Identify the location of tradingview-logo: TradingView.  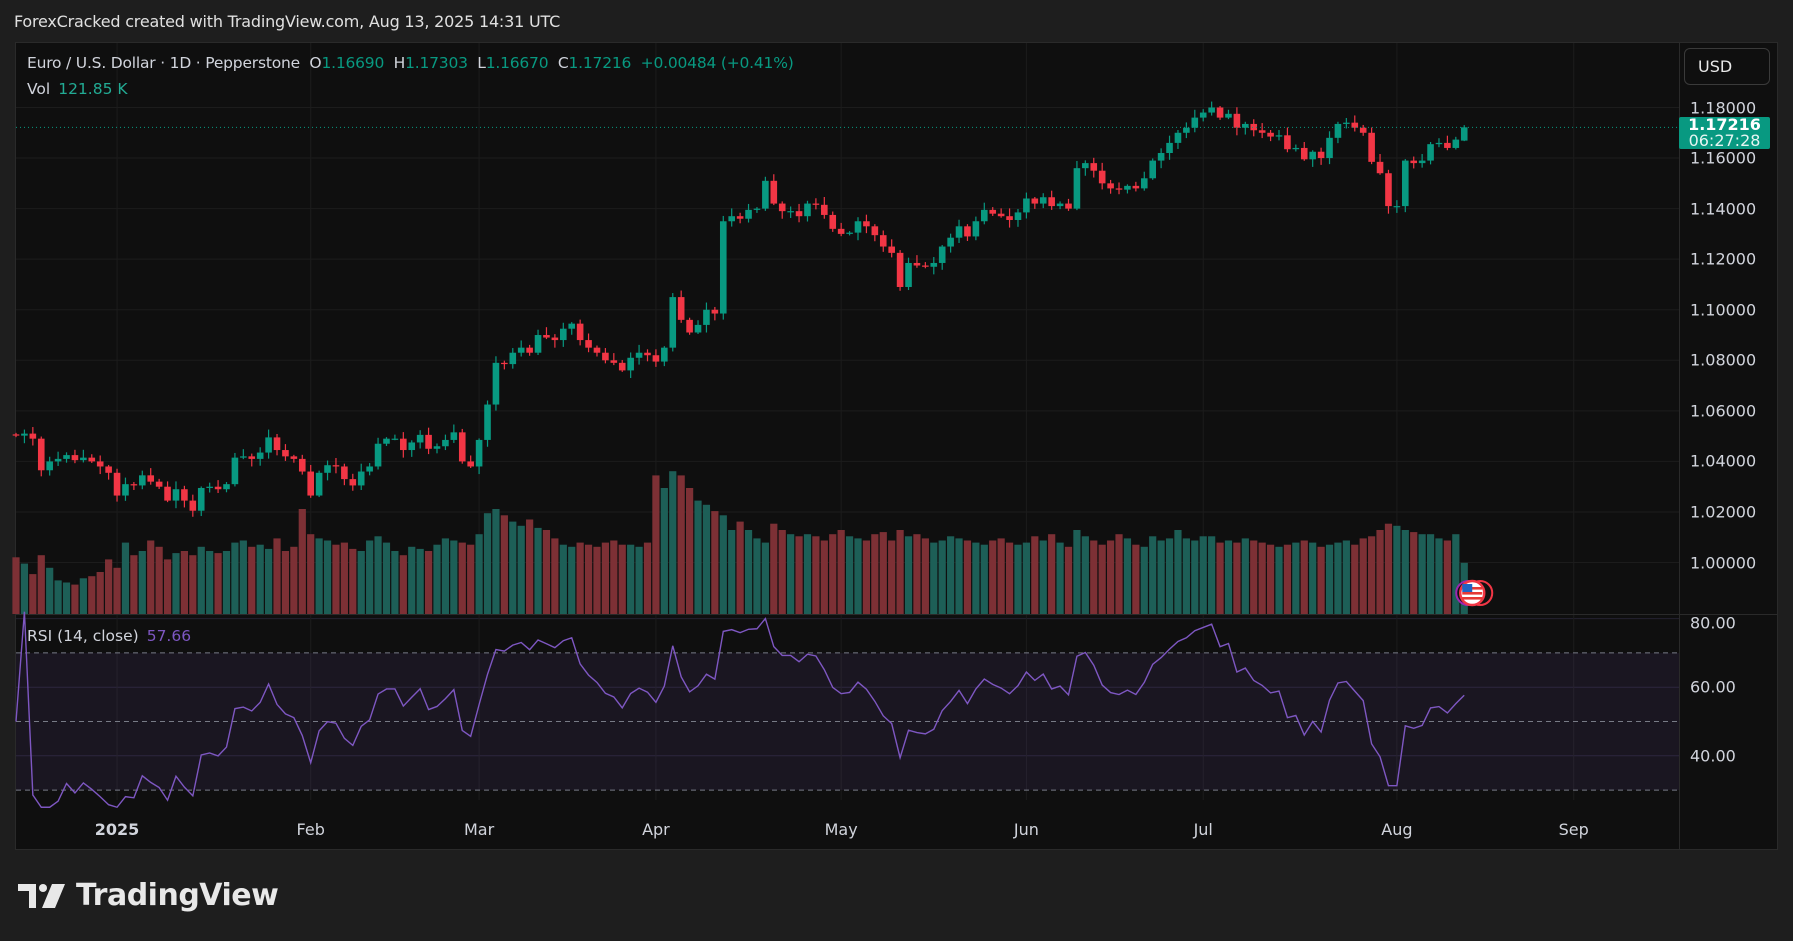
(148, 895).